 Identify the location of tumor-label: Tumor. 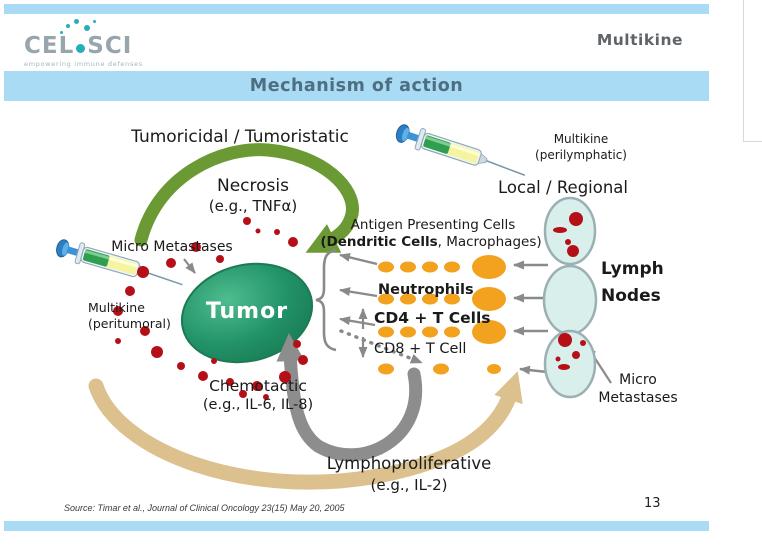
(247, 311).